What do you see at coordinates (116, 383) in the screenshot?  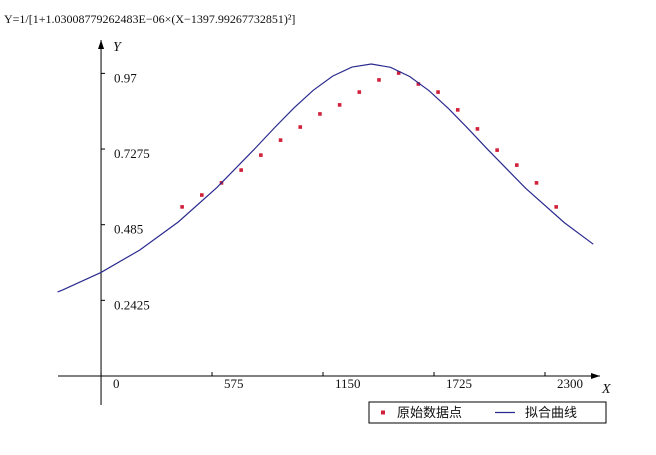 I see `x-tick-label: 0` at bounding box center [116, 383].